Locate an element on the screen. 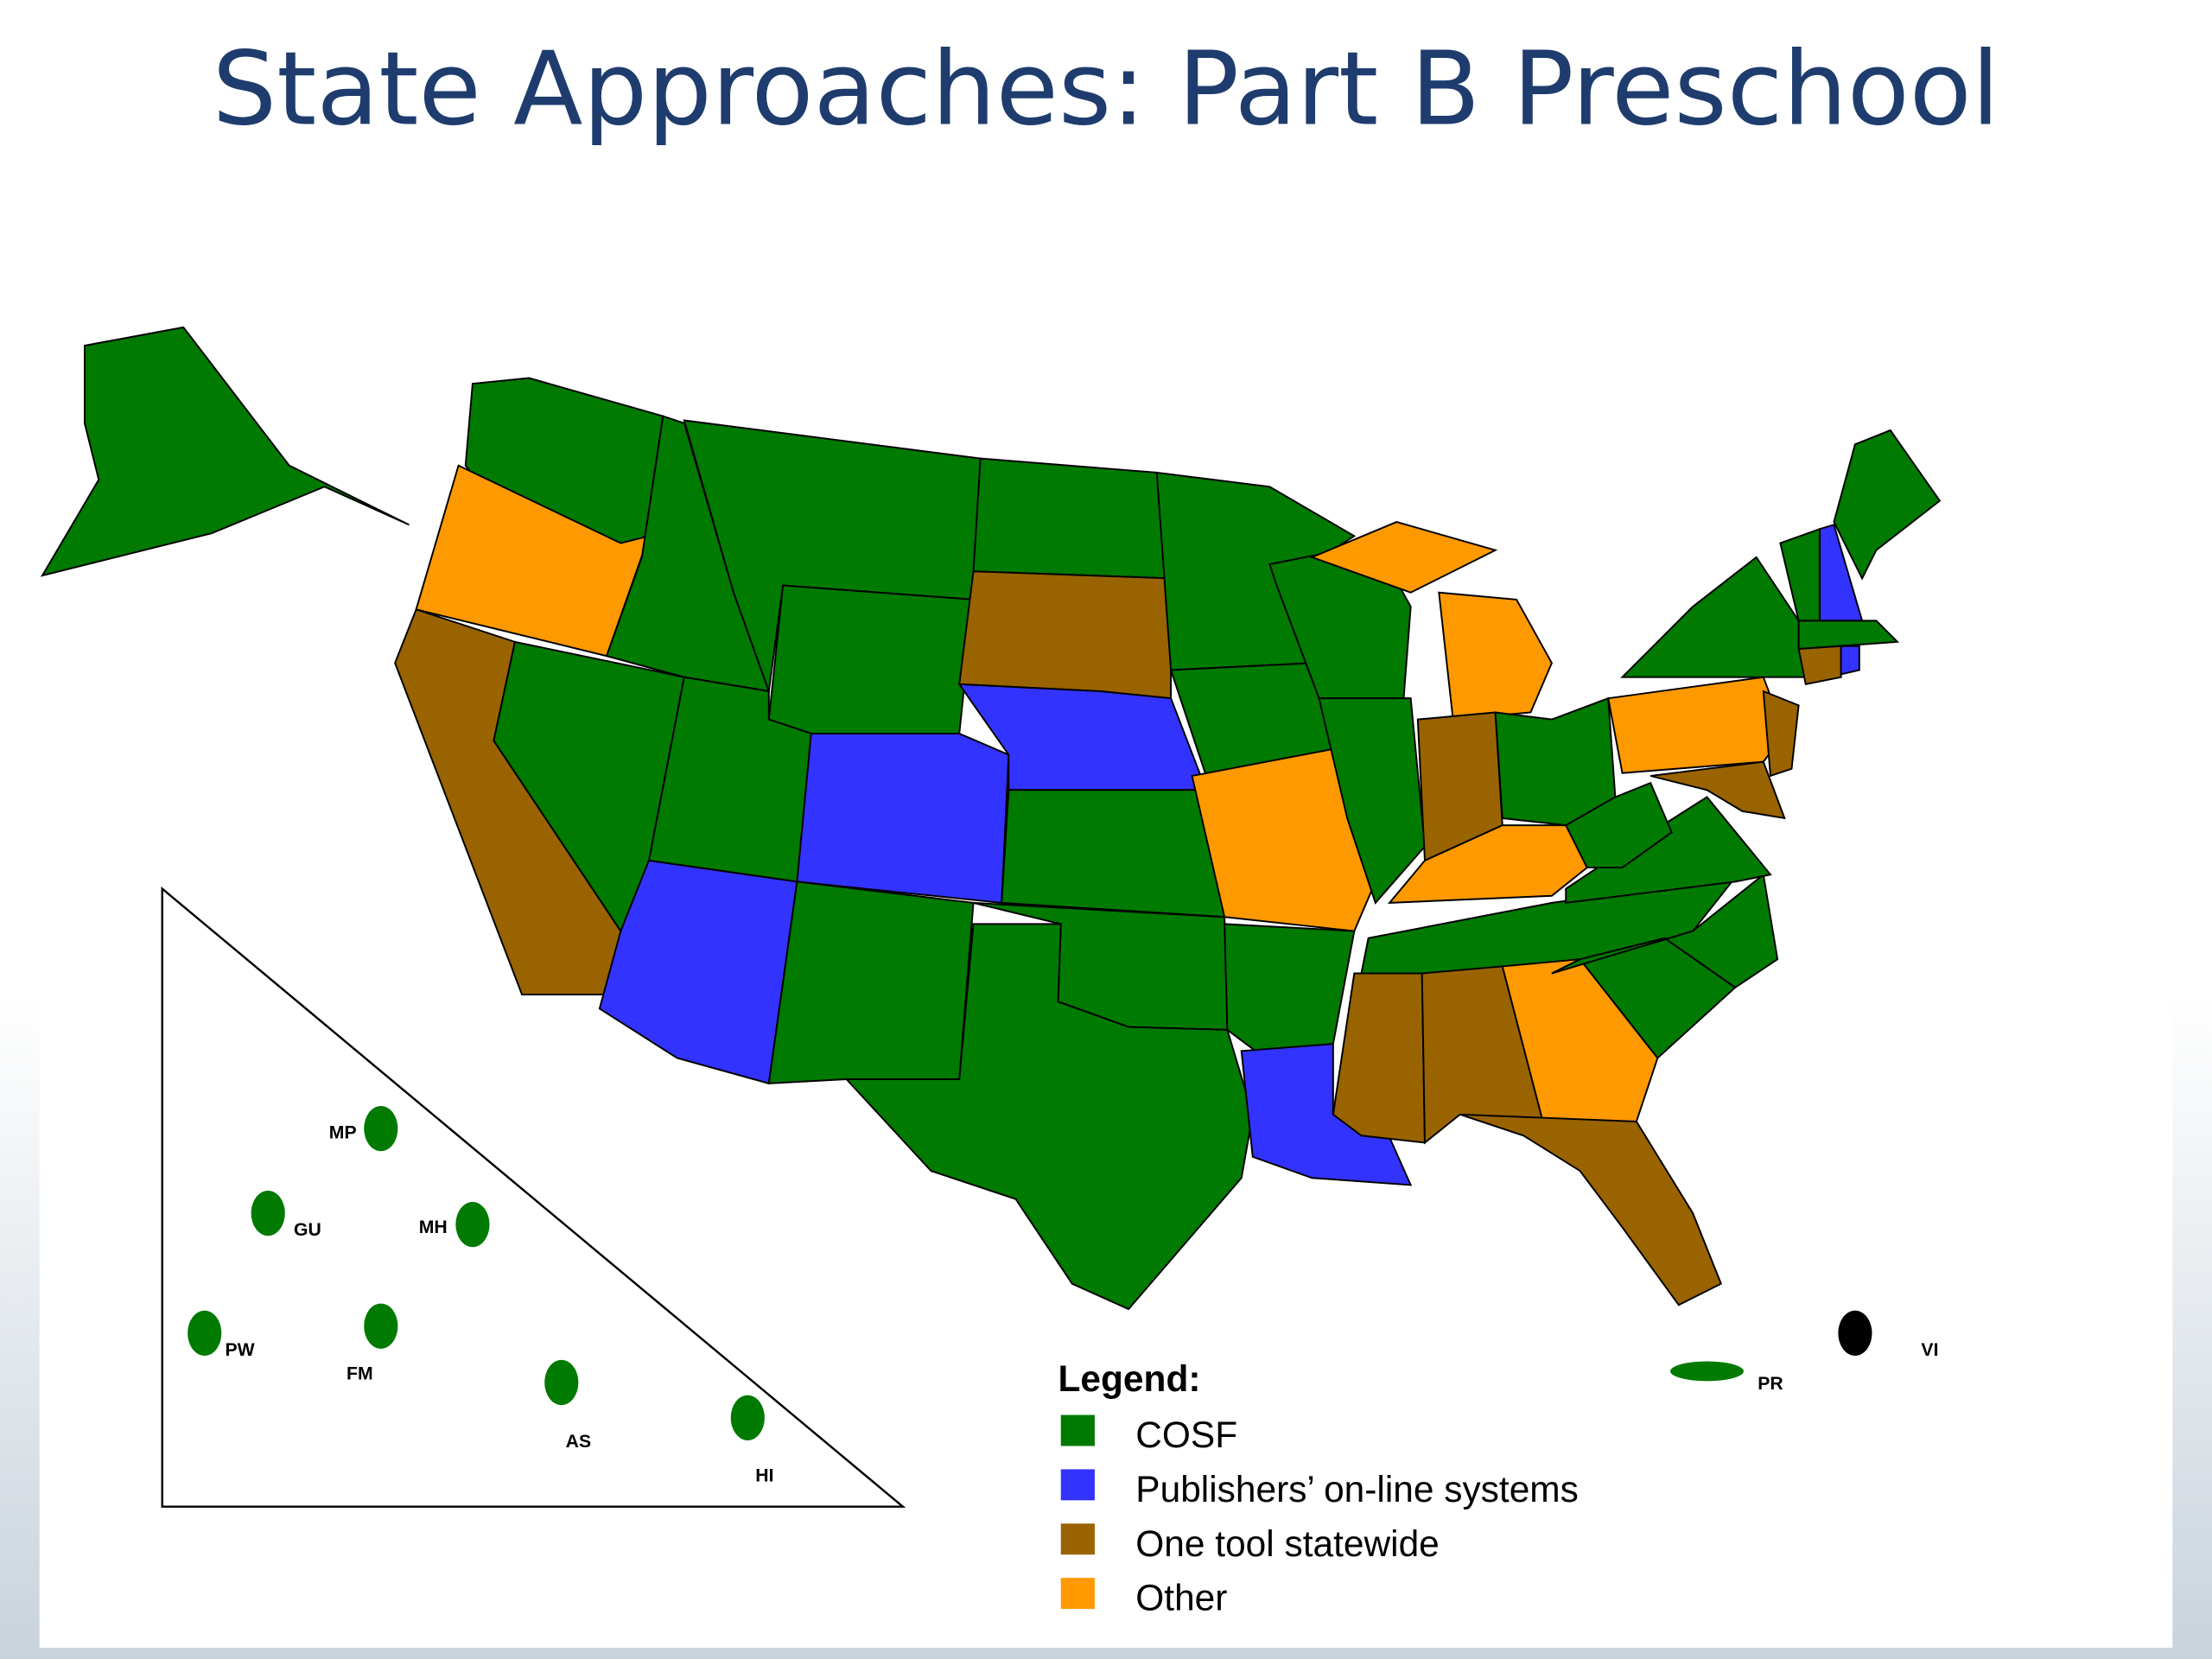 The width and height of the screenshot is (2212, 1659). territory-label: AS is located at coordinates (578, 1442).